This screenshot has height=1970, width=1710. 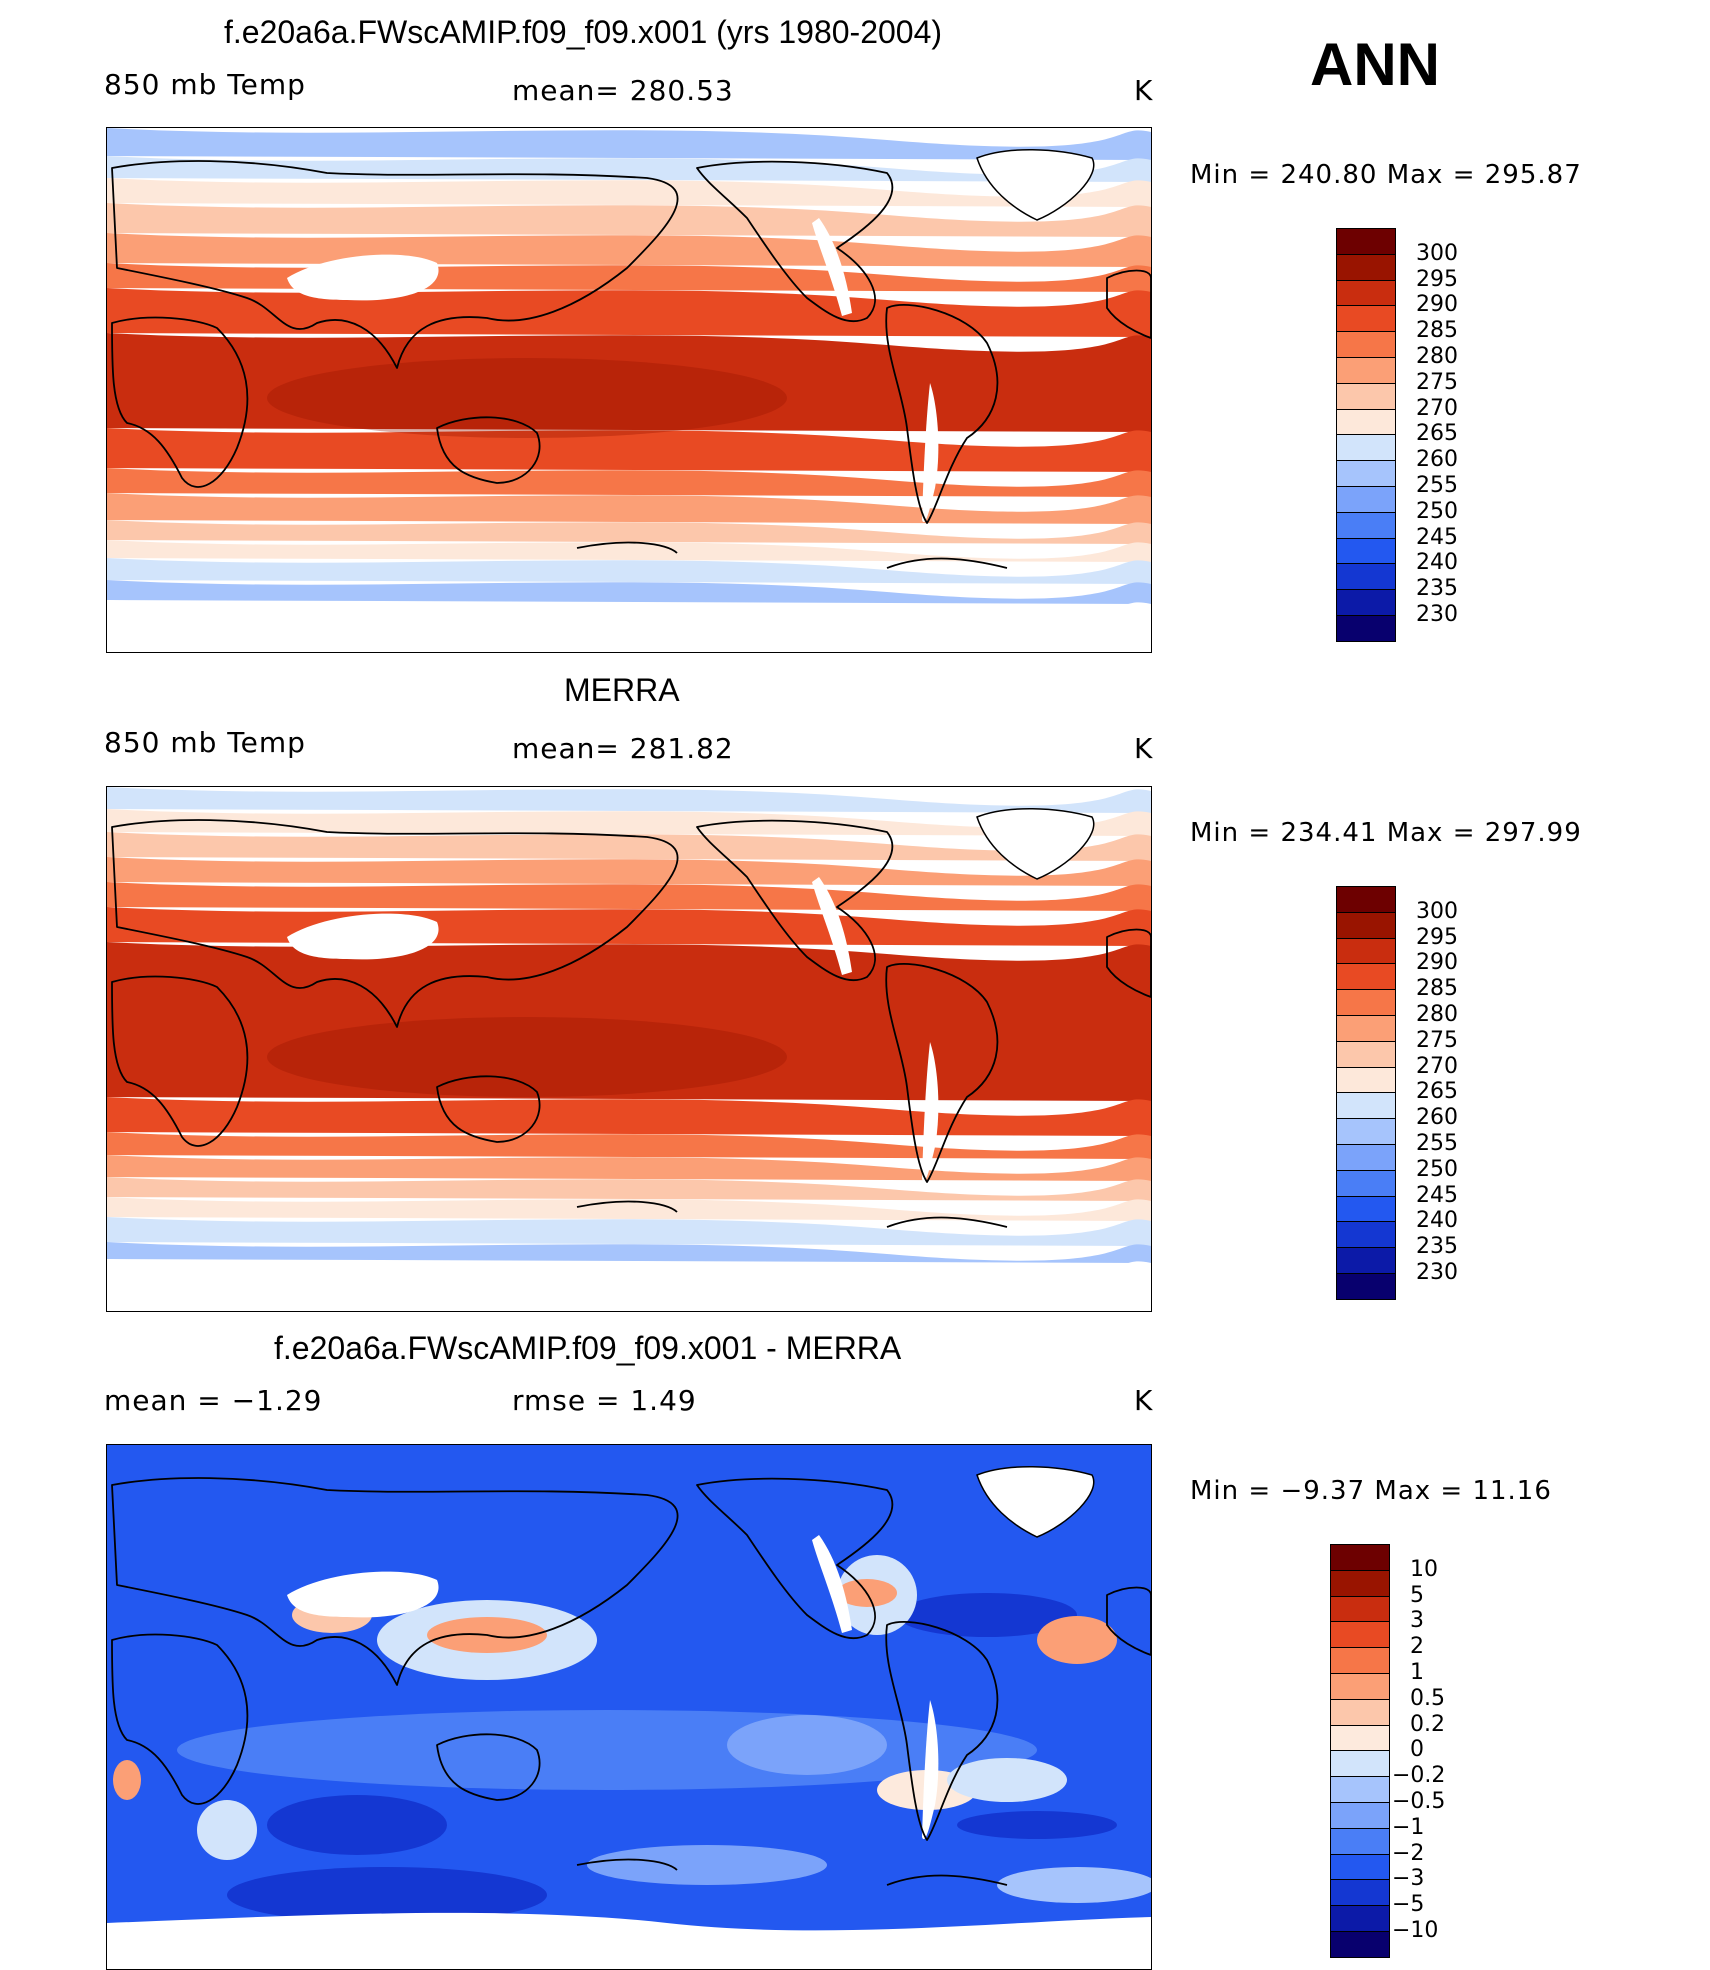 I want to click on colorbar-tick-label: 0, so click(x=1417, y=1750).